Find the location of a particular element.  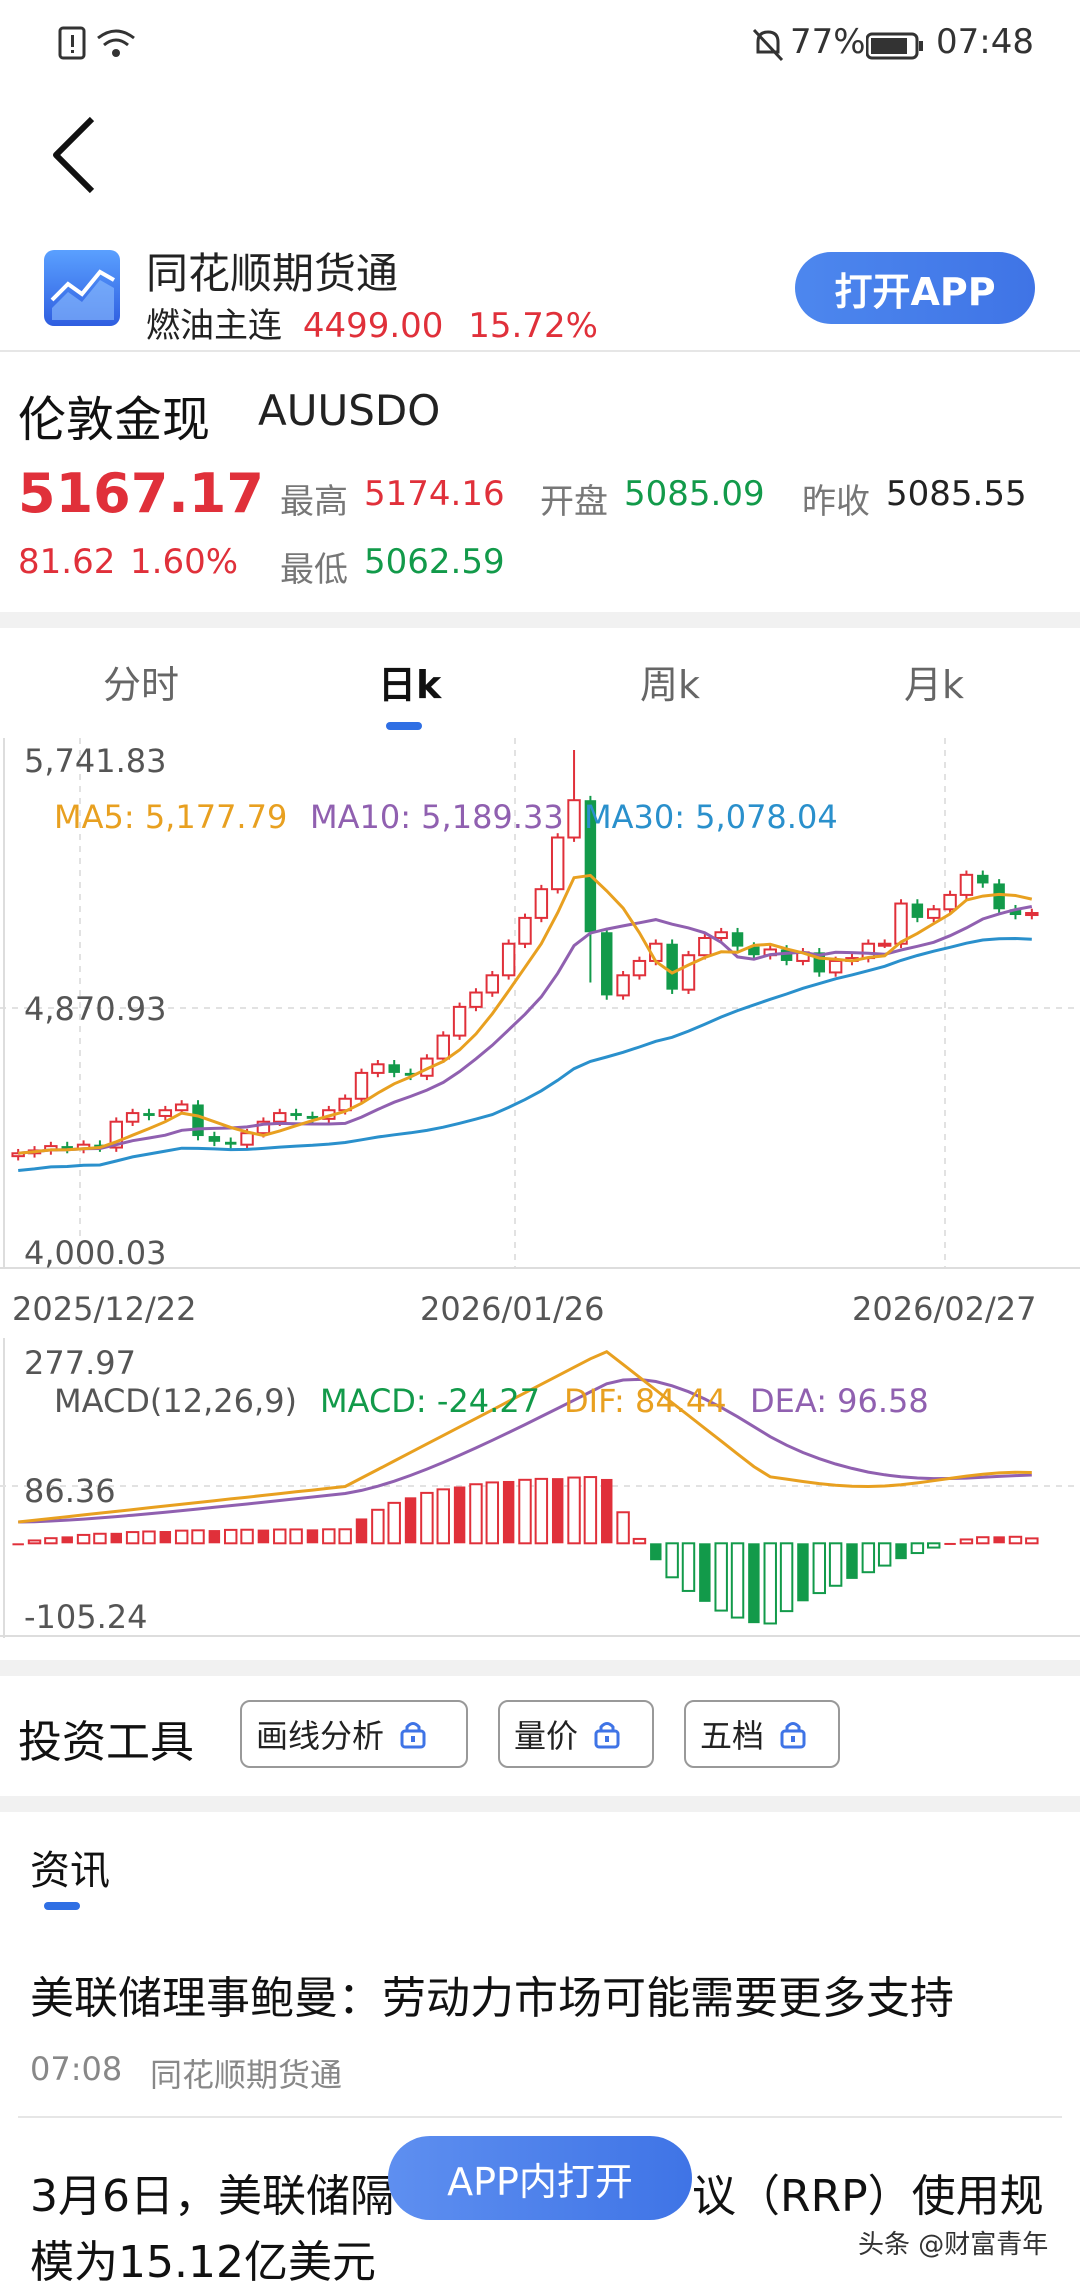

news-section-title: 资讯 is located at coordinates (70, 1871).